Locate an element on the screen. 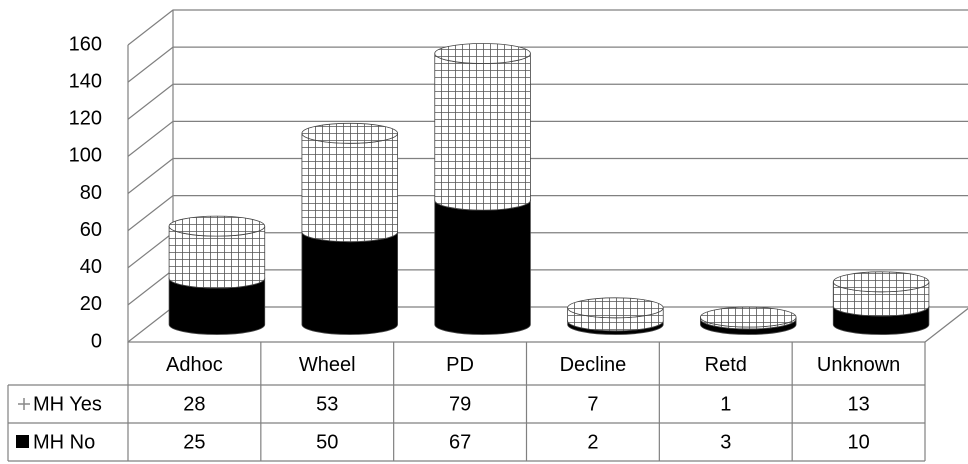 This screenshot has height=464, width=968. x-tick-label: Unknown is located at coordinates (858, 365).